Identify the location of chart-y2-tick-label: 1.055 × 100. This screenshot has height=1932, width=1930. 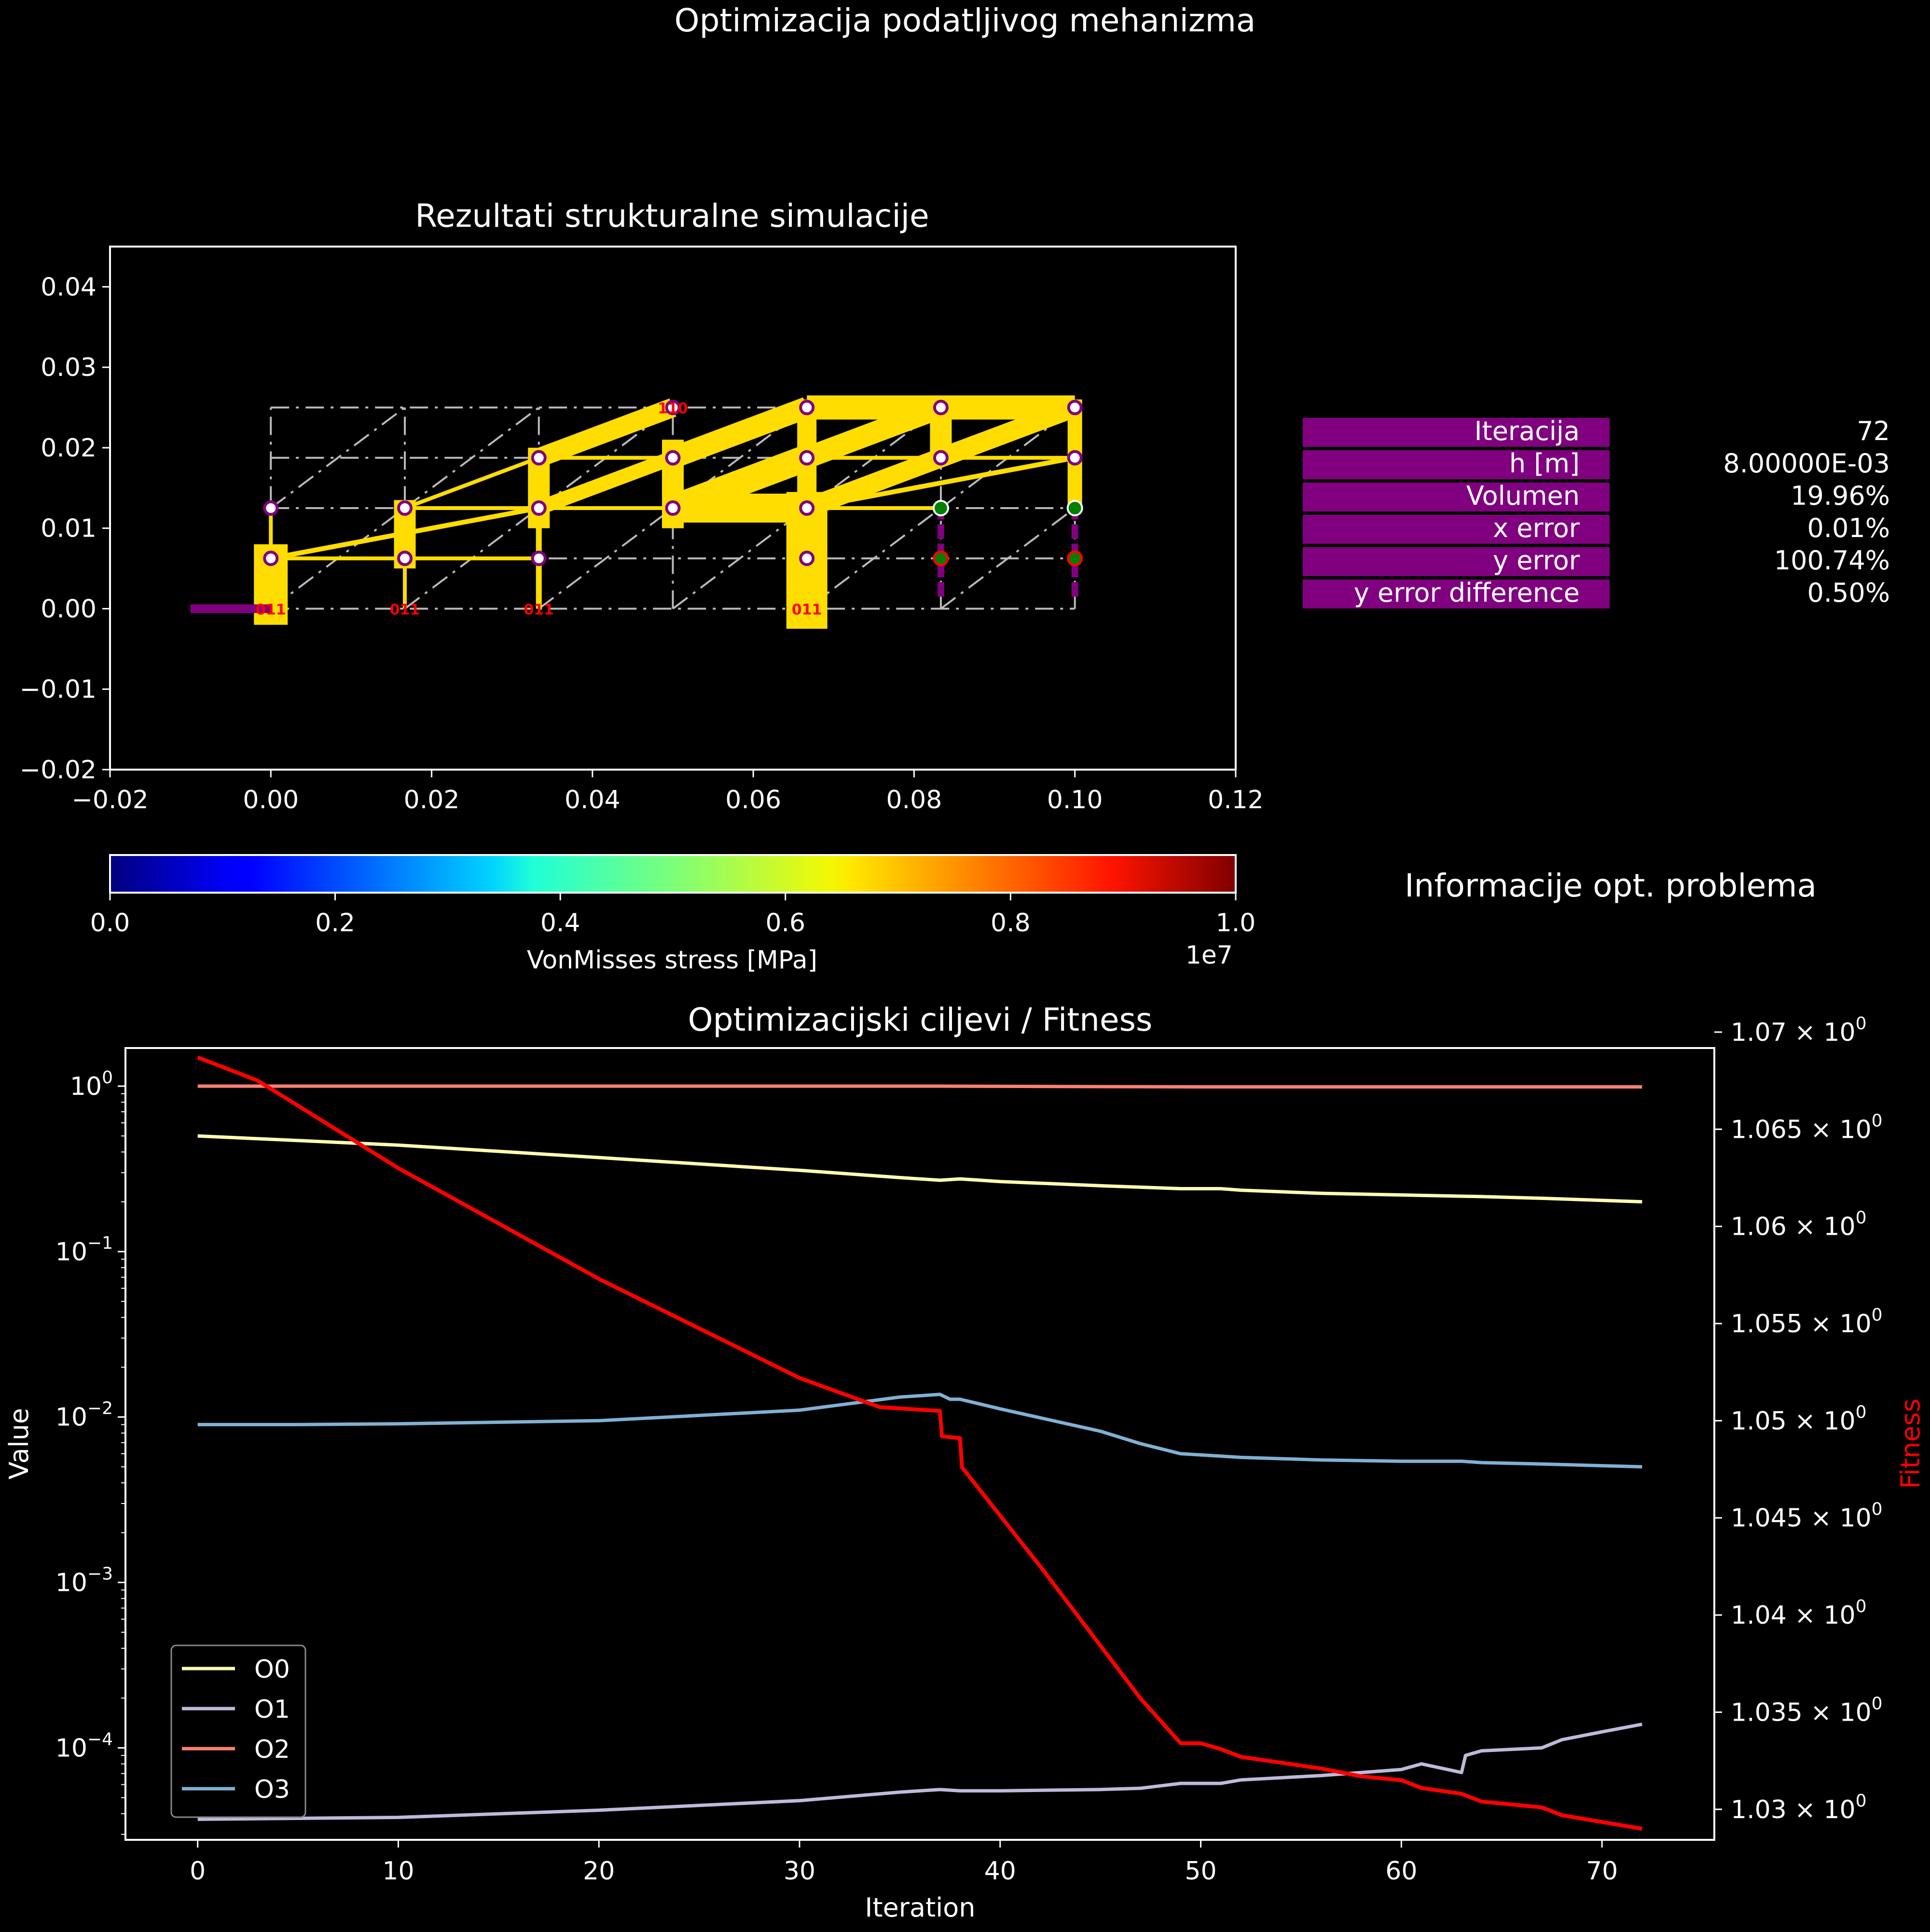
(1807, 1322).